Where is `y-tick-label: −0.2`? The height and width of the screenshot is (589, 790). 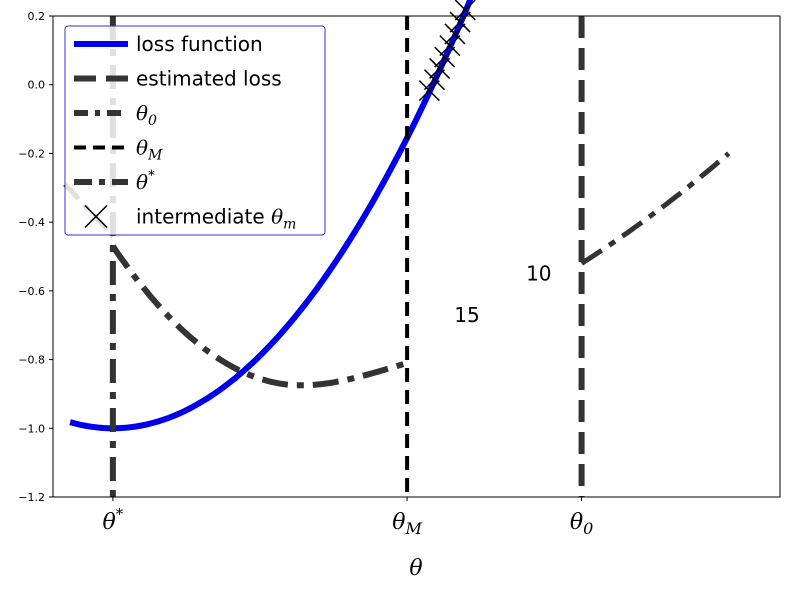
y-tick-label: −0.2 is located at coordinates (31, 153).